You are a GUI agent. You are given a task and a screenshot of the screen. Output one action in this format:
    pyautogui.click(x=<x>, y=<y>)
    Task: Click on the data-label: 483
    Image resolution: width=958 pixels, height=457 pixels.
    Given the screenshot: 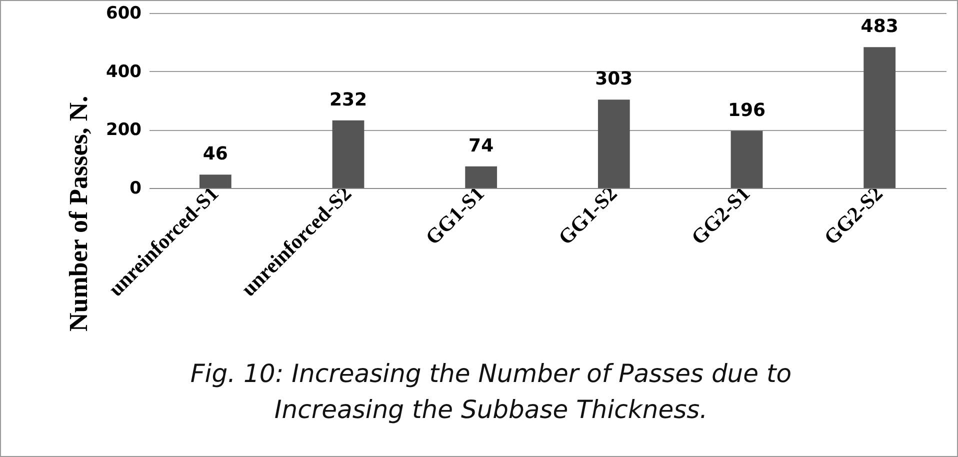 What is the action you would take?
    pyautogui.click(x=879, y=27)
    